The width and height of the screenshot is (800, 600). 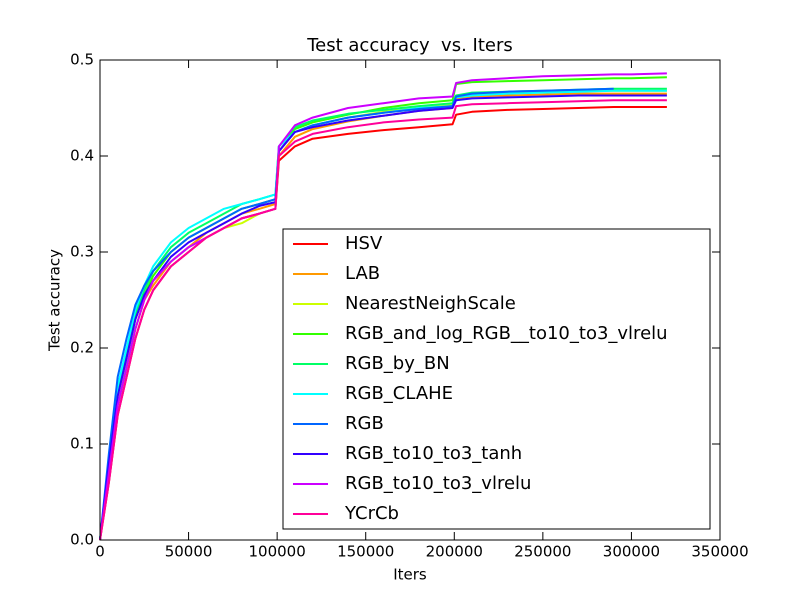 What do you see at coordinates (82, 348) in the screenshot?
I see `y-tick-label: 0.2` at bounding box center [82, 348].